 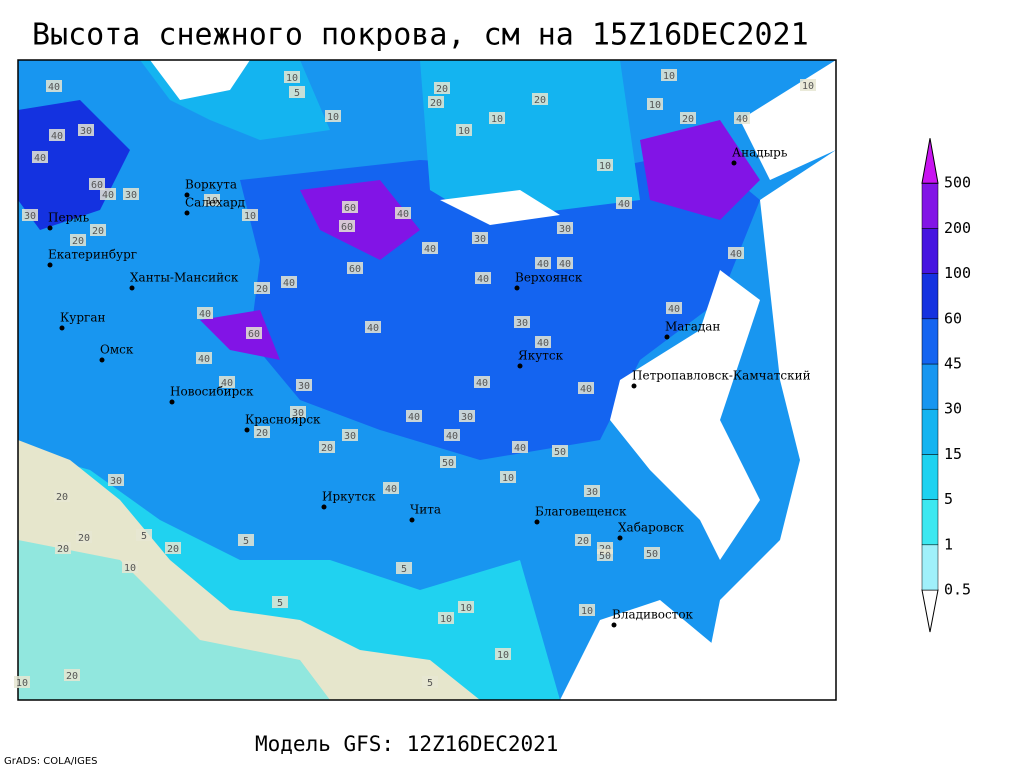 What do you see at coordinates (651, 528) in the screenshot?
I see `city-name: Хабаровск` at bounding box center [651, 528].